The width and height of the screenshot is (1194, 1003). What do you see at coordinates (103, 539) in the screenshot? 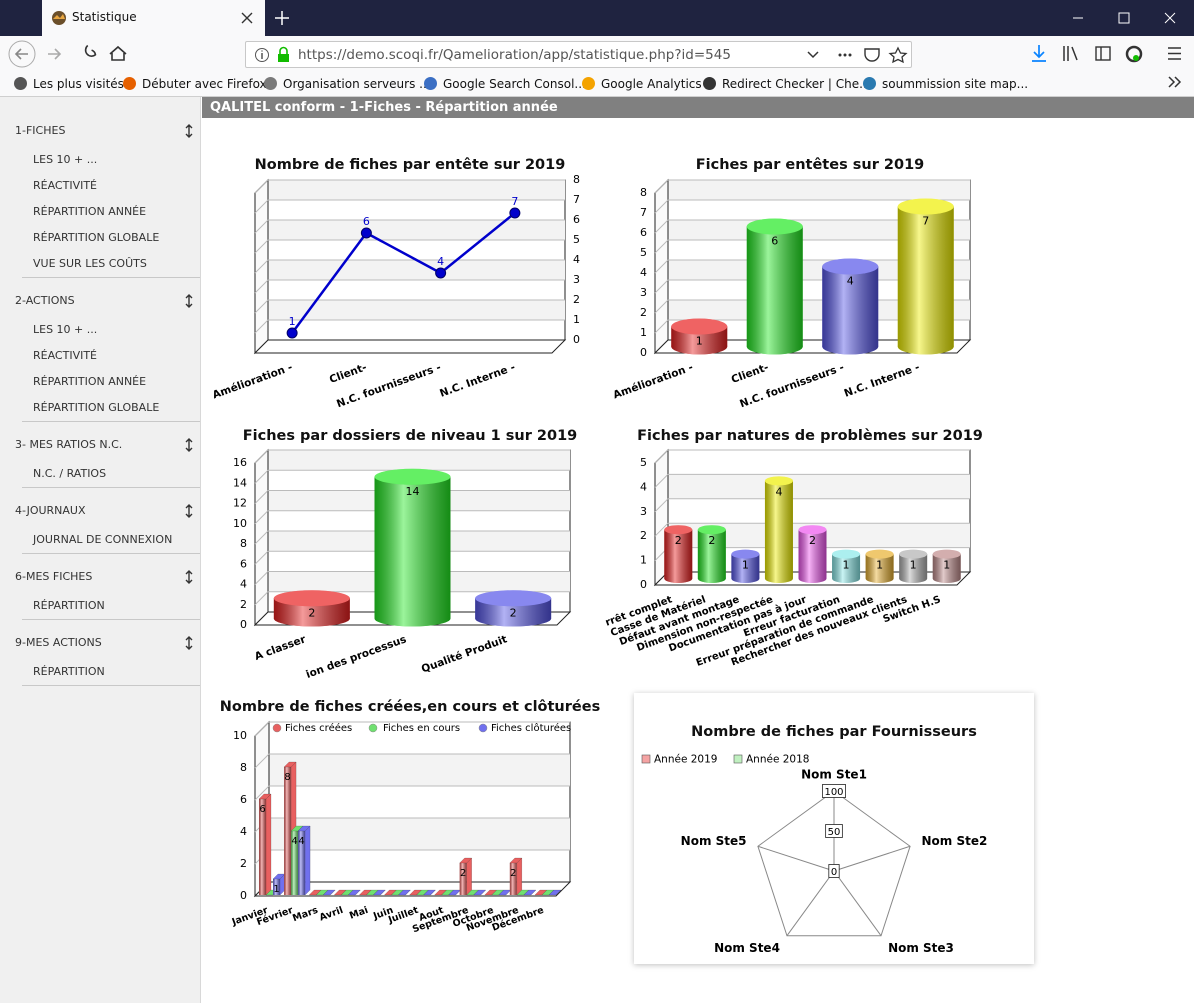
I see `menu-item: JOURNAL DE CONNEXION` at bounding box center [103, 539].